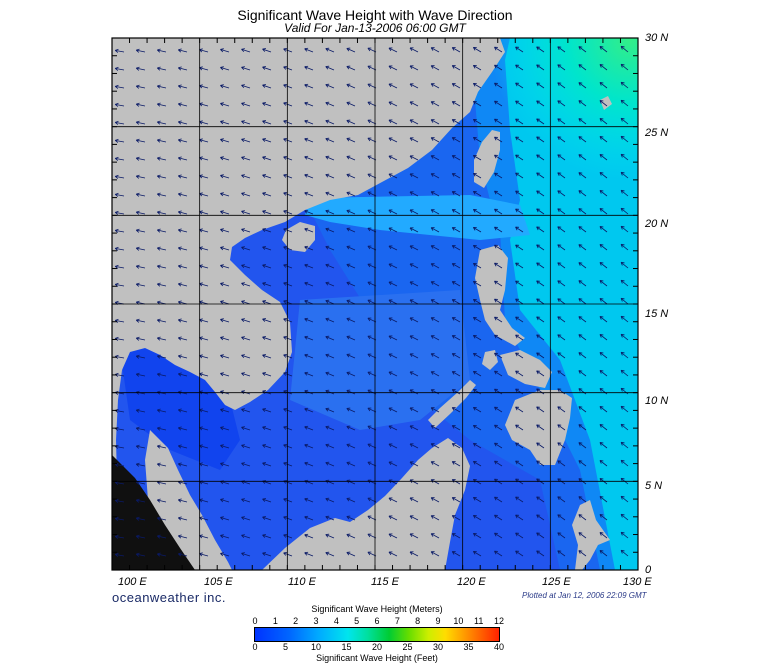 This screenshot has height=665, width=775. Describe the element at coordinates (487, 159) in the screenshot. I see `land-taiwan` at that location.